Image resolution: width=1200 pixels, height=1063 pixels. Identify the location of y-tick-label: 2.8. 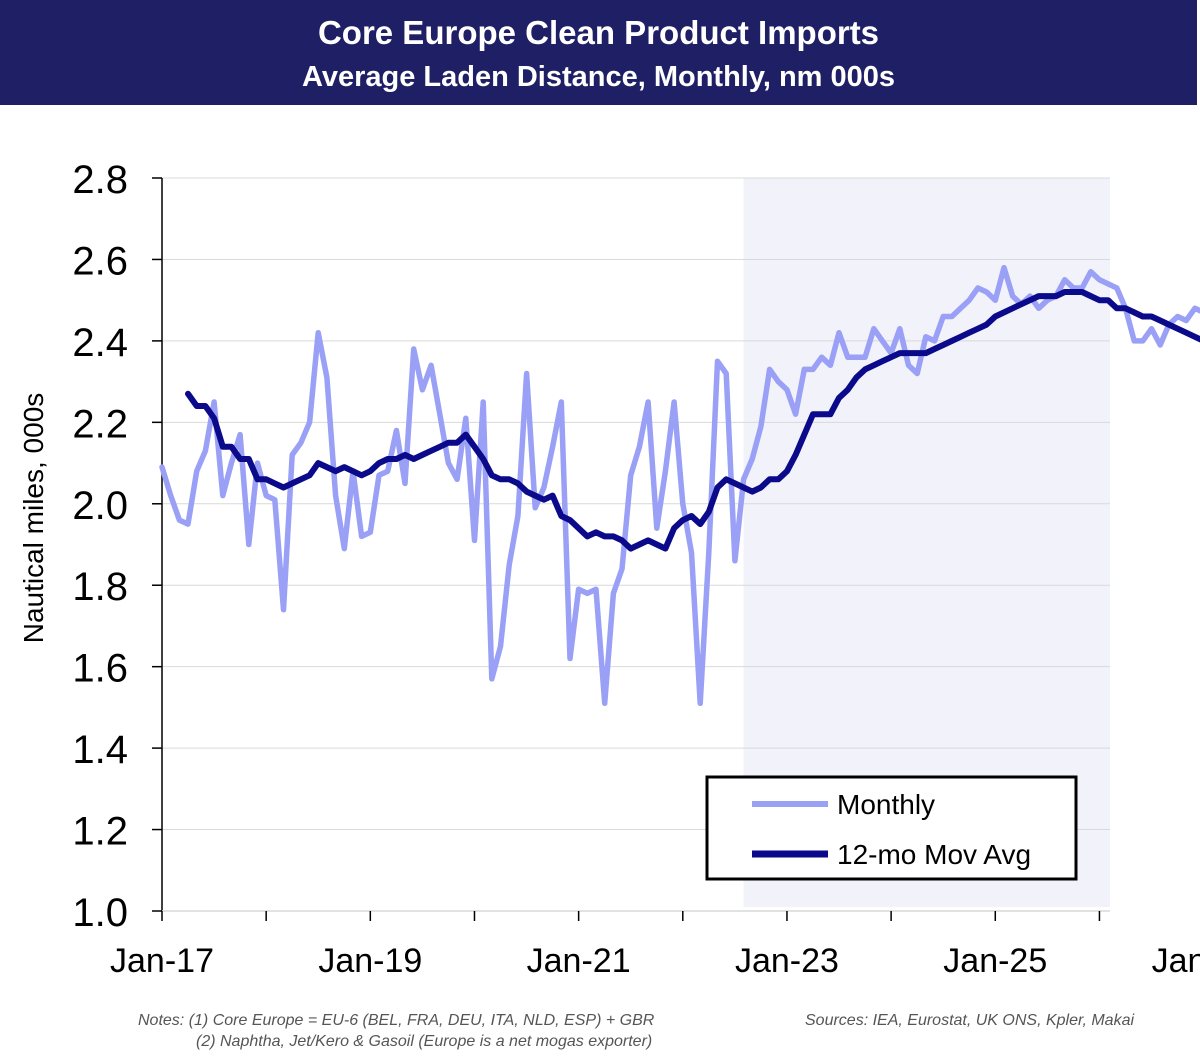
(100, 180).